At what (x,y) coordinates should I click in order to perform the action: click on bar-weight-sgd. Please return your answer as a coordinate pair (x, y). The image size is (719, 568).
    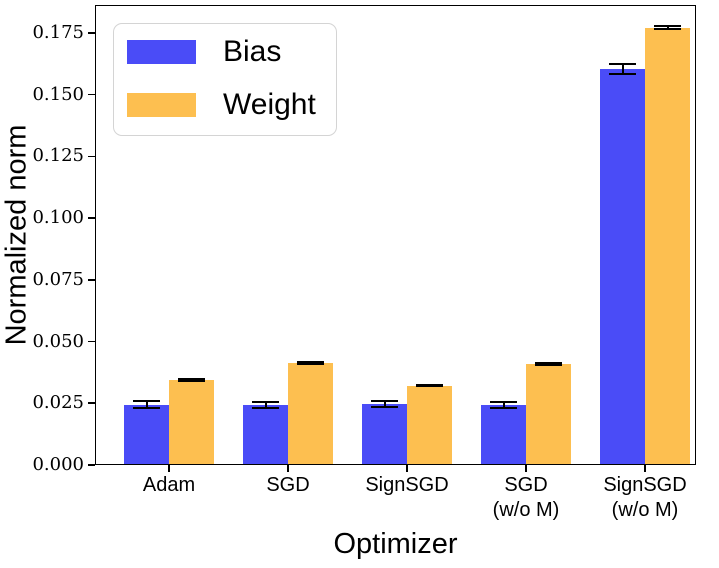
    Looking at the image, I should click on (310, 413).